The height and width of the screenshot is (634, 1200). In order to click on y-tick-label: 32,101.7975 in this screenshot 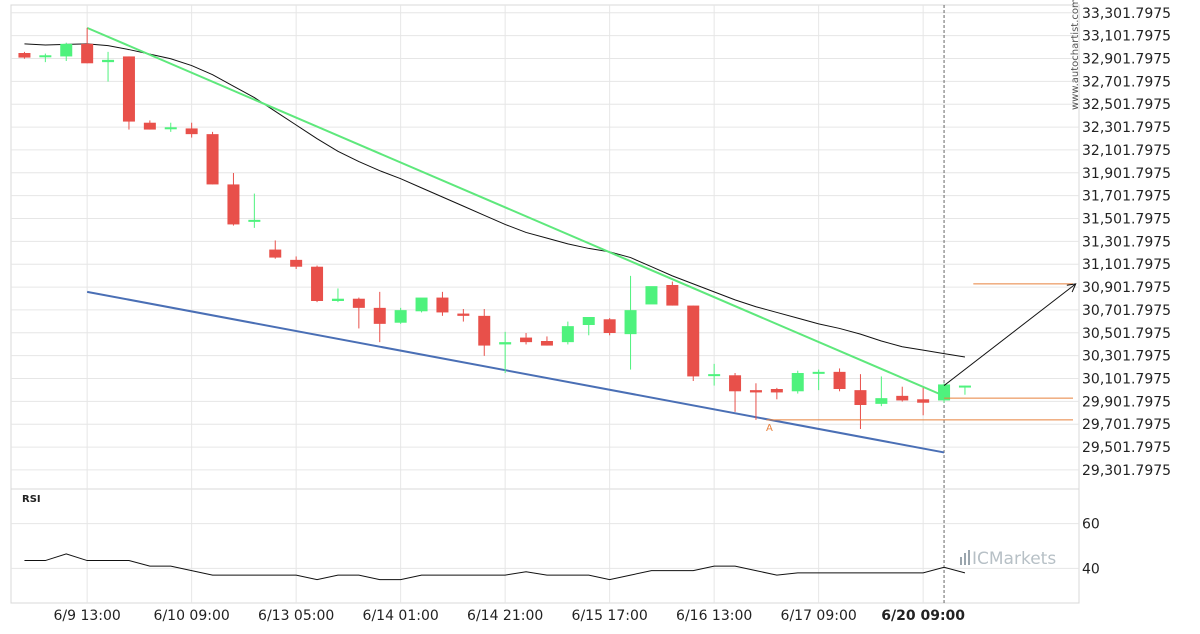, I will do `click(1126, 151)`.